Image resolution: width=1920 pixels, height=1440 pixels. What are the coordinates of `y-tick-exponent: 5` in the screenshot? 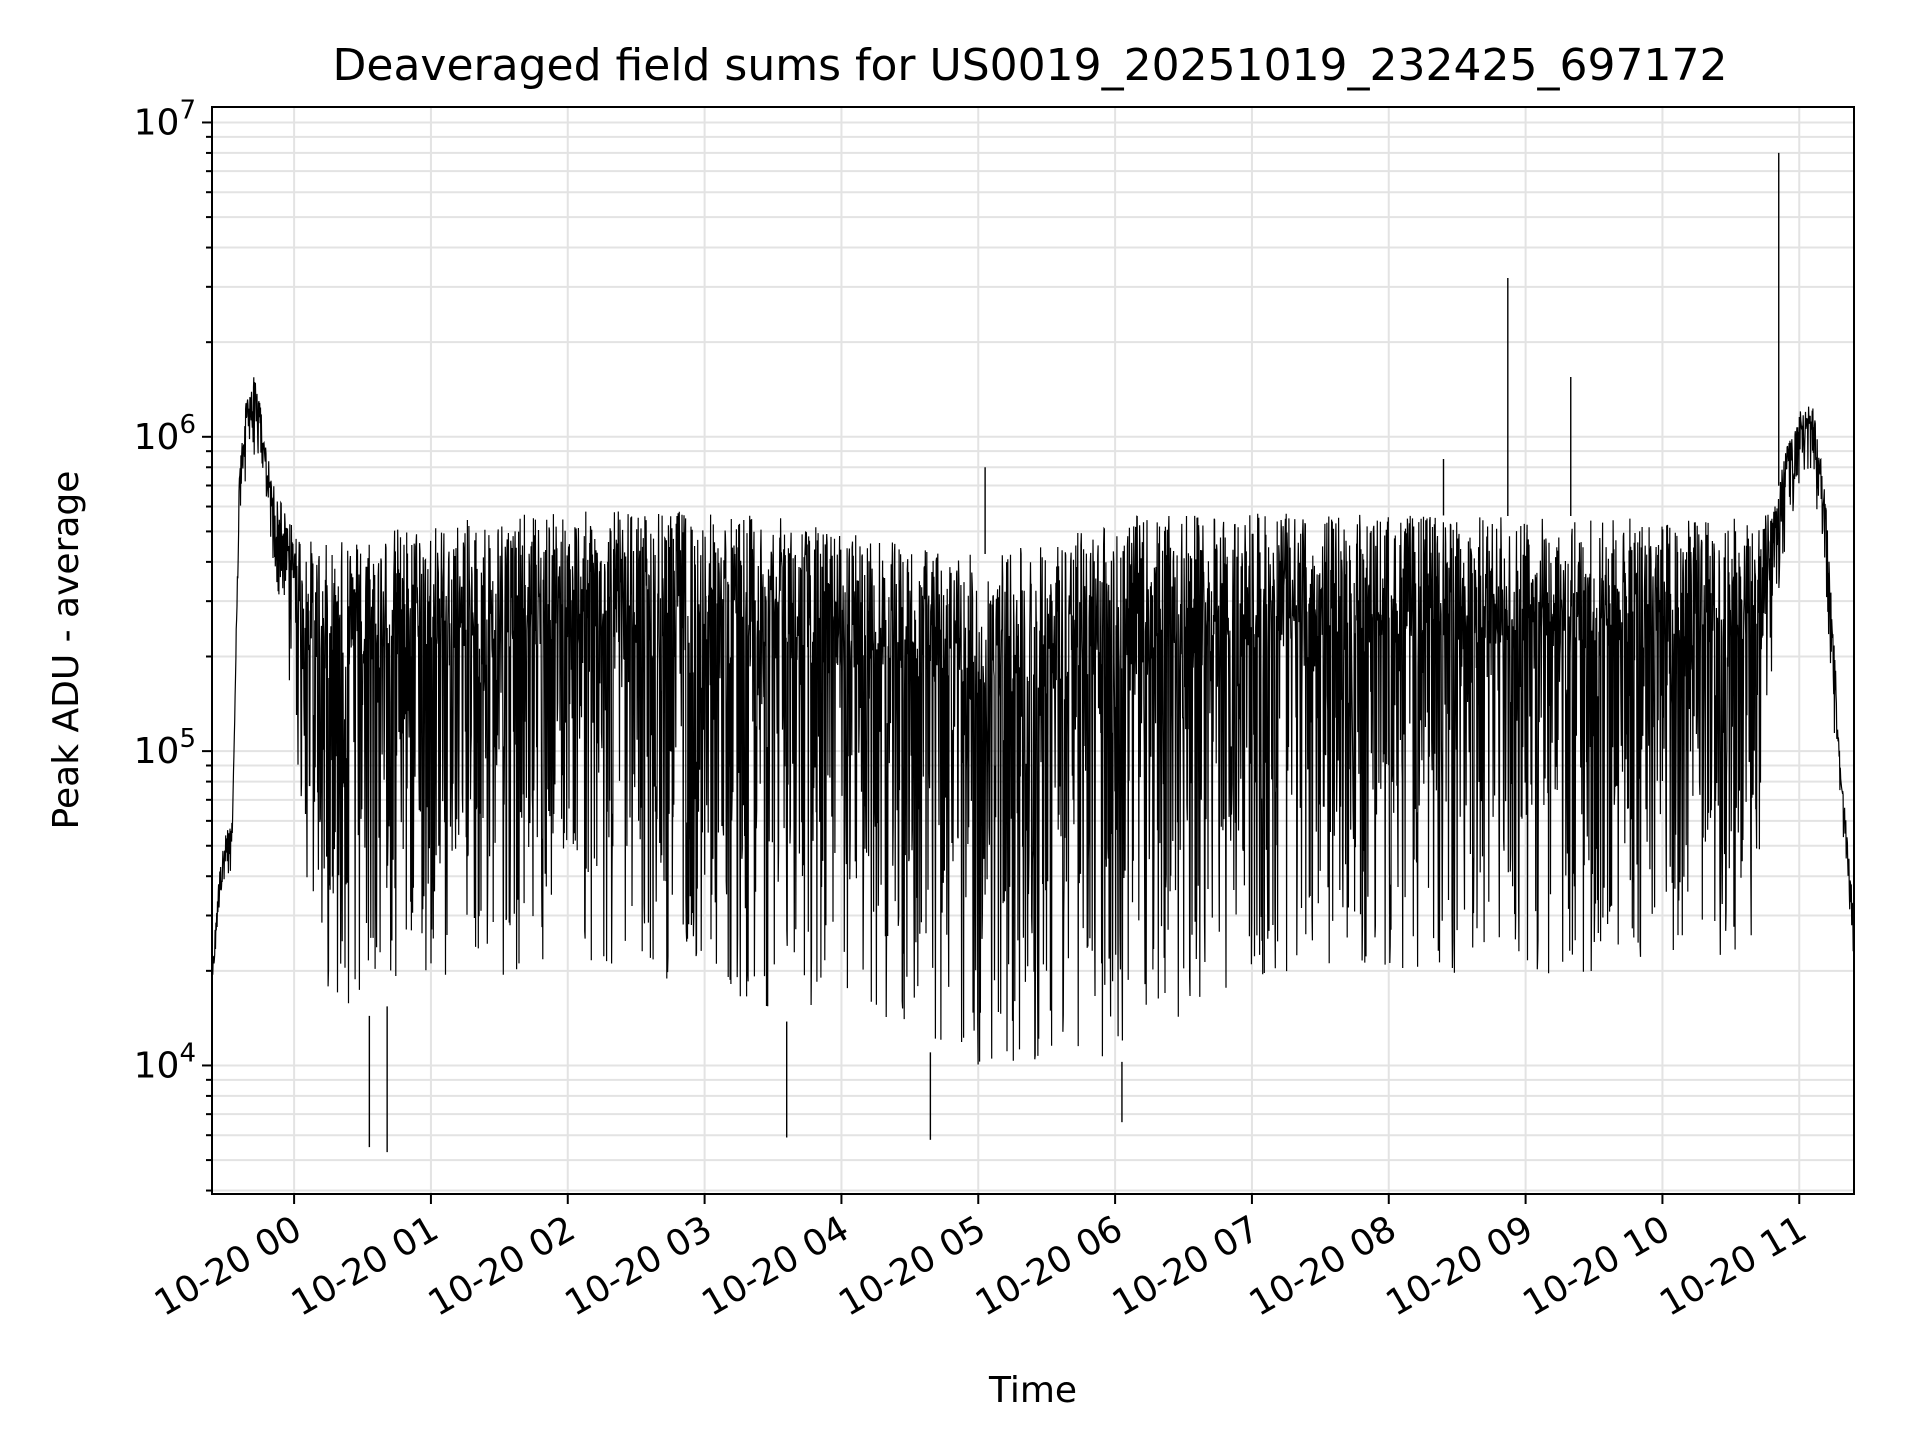 It's located at (187, 739).